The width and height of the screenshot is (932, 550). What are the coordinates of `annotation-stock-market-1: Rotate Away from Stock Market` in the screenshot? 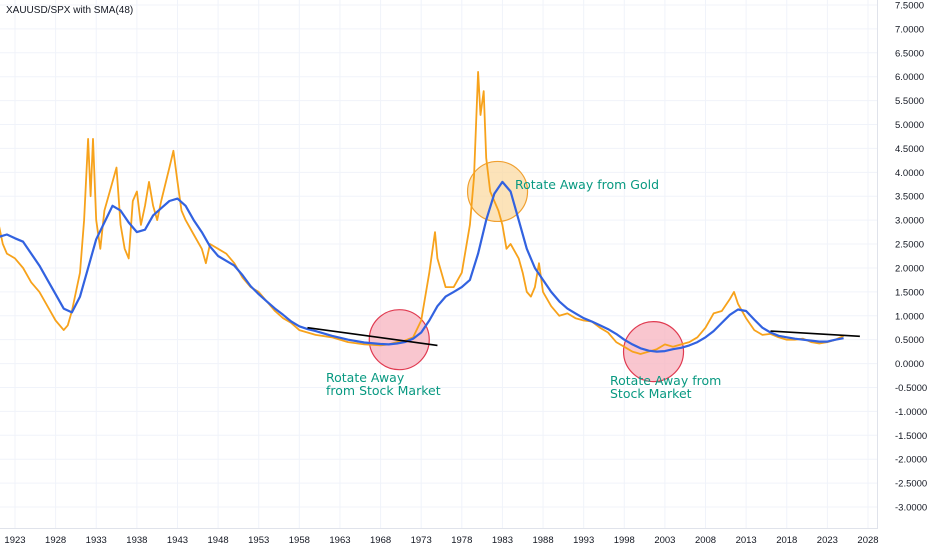 It's located at (383, 384).